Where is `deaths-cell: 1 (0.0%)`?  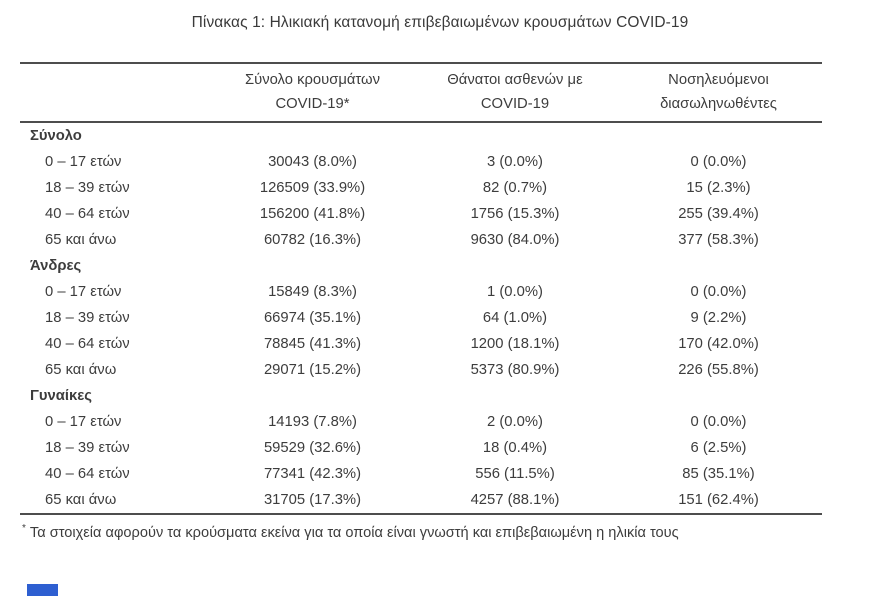
deaths-cell: 1 (0.0%) is located at coordinates (515, 292).